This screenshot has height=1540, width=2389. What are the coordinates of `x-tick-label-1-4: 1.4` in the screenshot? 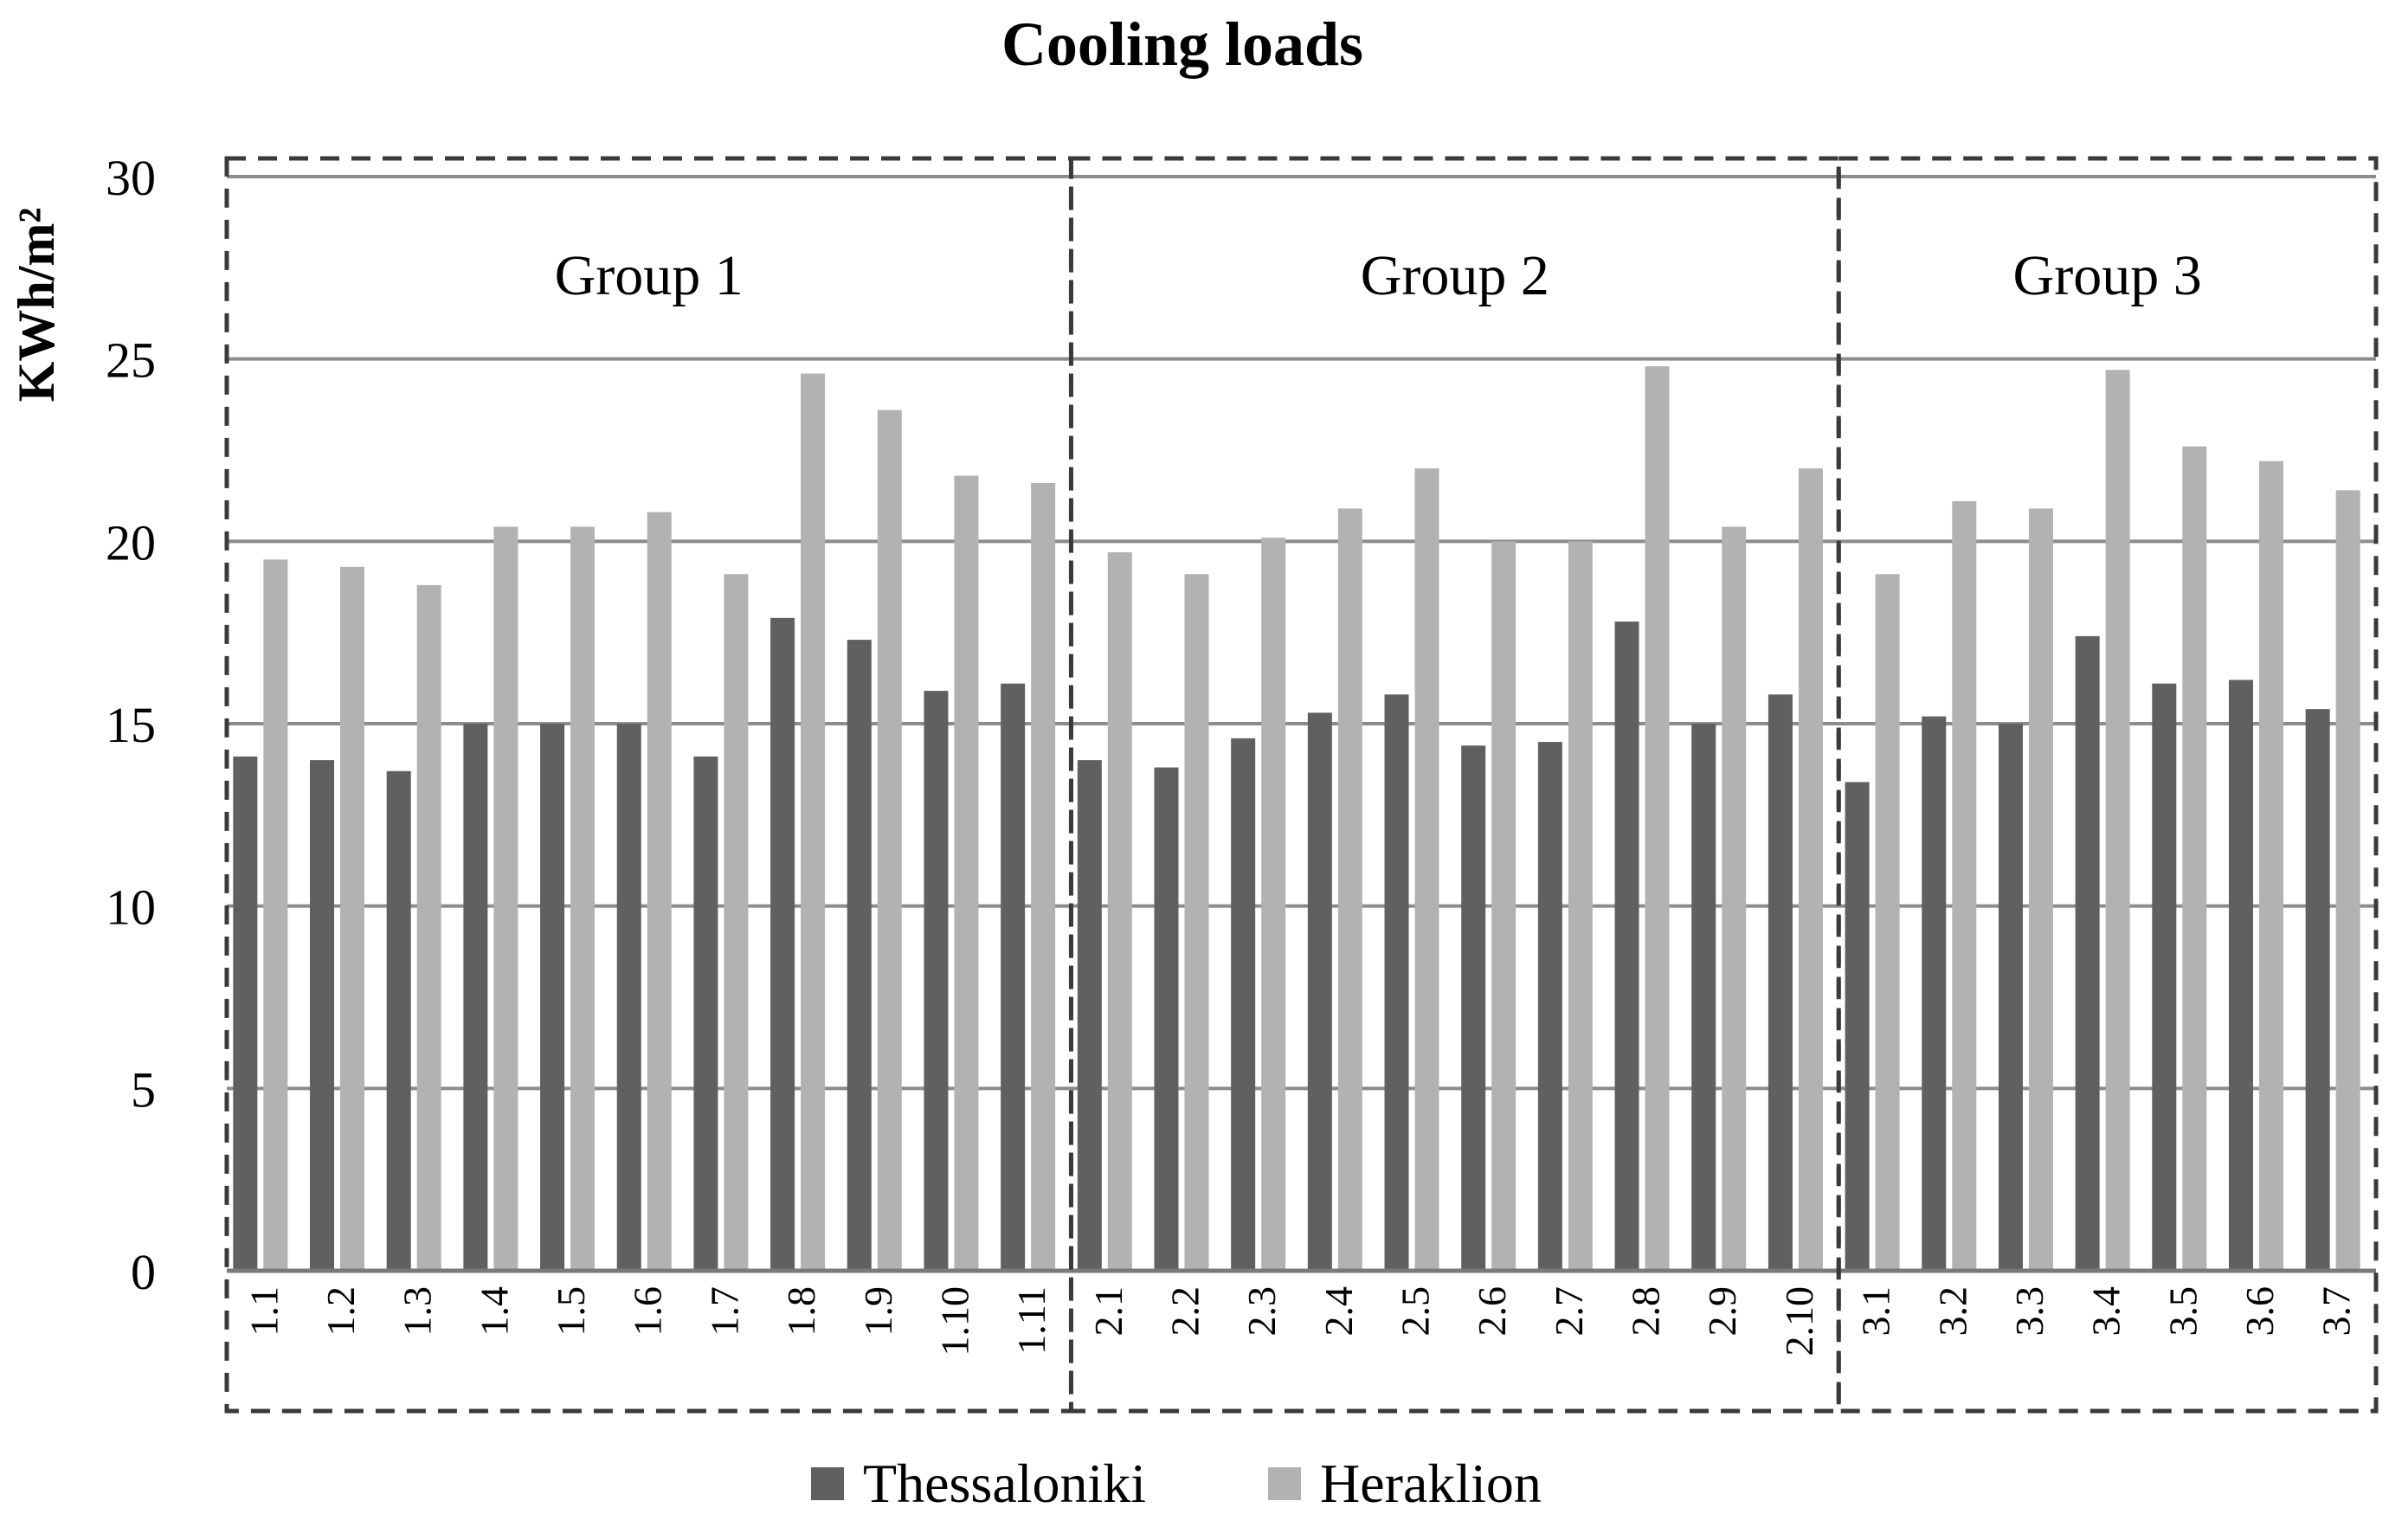 It's located at (494, 1311).